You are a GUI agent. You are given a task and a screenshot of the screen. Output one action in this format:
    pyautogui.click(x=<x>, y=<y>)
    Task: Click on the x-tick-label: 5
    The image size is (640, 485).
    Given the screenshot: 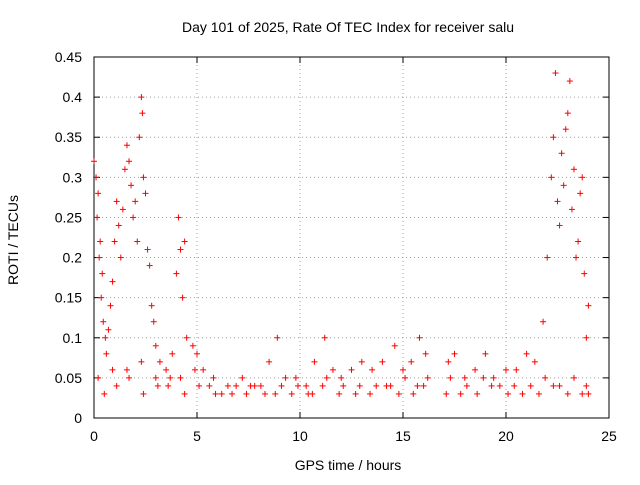 What is the action you would take?
    pyautogui.click(x=197, y=436)
    